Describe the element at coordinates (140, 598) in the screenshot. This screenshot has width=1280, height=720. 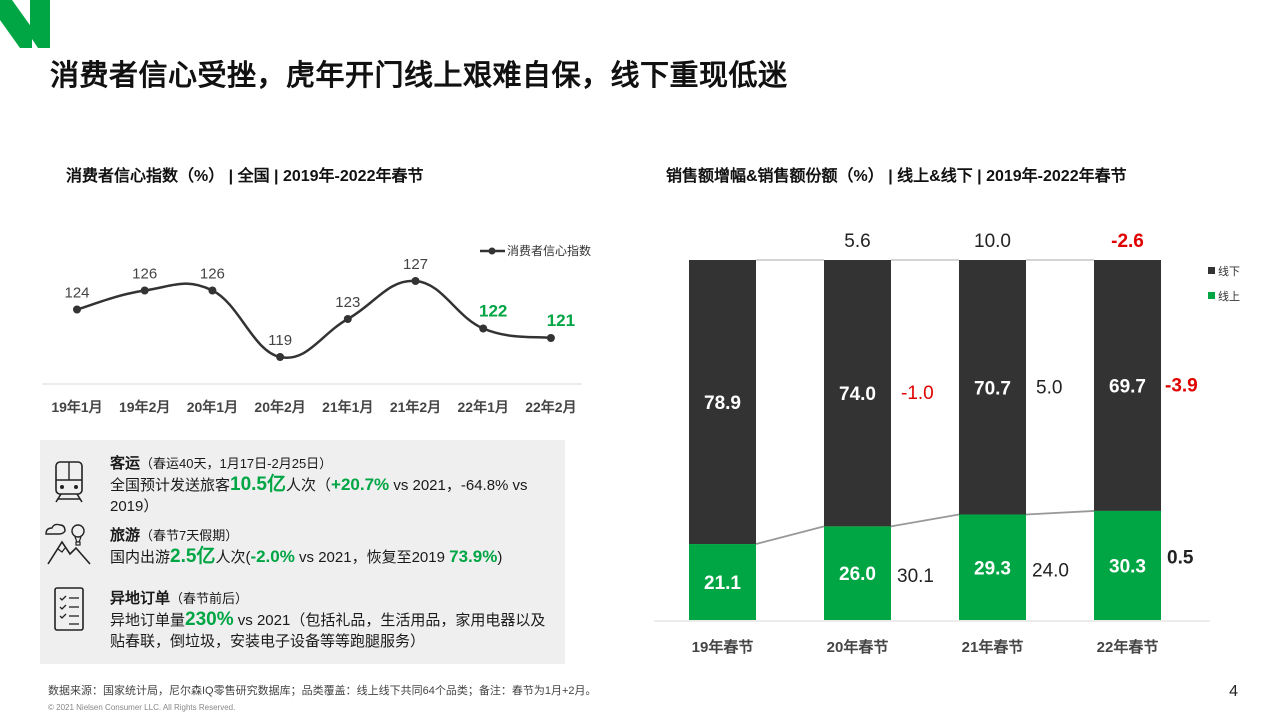
I see `orders-heading: 异地订单` at that location.